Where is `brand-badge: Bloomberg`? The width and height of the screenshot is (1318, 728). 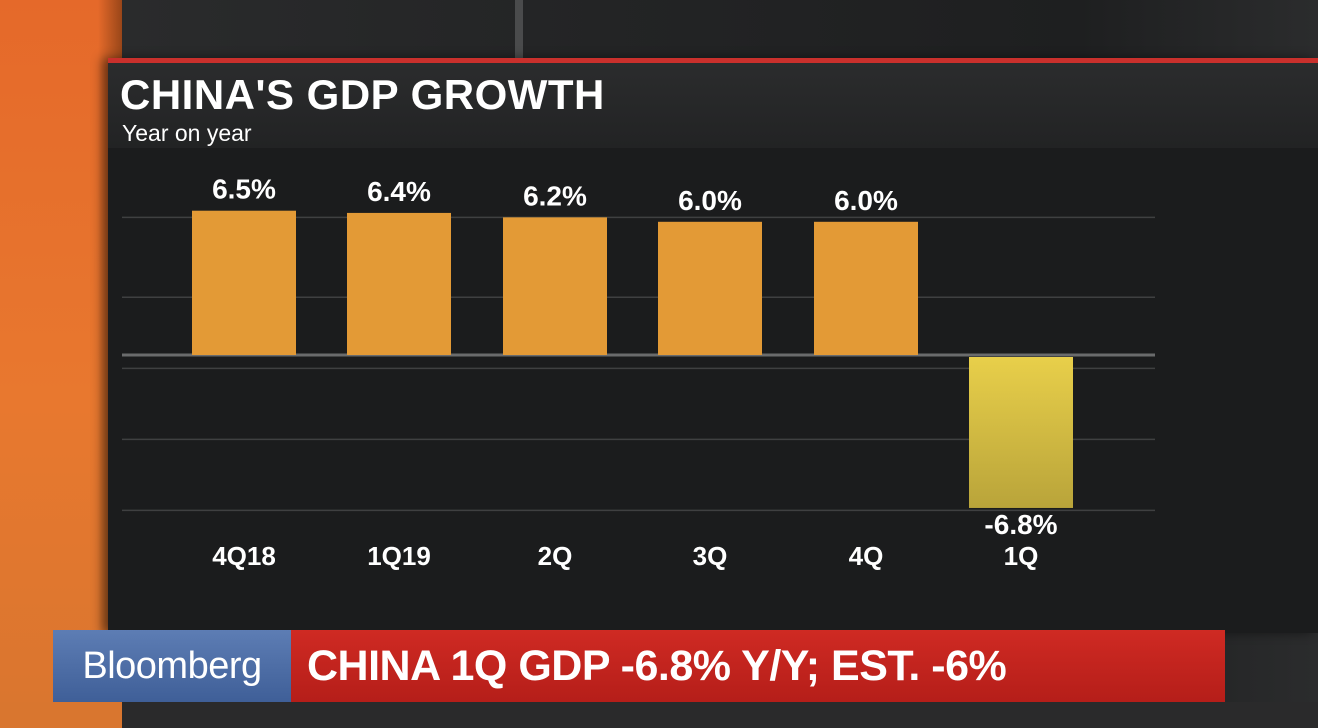
brand-badge: Bloomberg is located at coordinates (172, 666).